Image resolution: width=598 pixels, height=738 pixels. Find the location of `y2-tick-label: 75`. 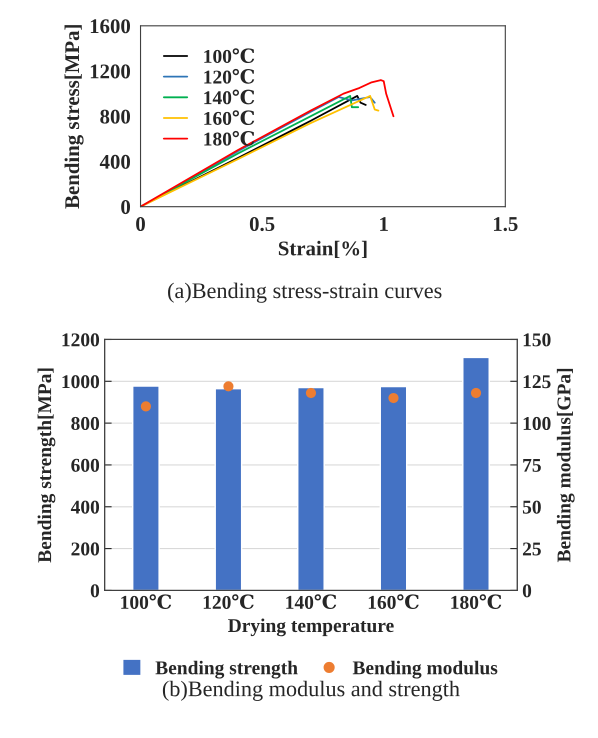

y2-tick-label: 75 is located at coordinates (532, 465).